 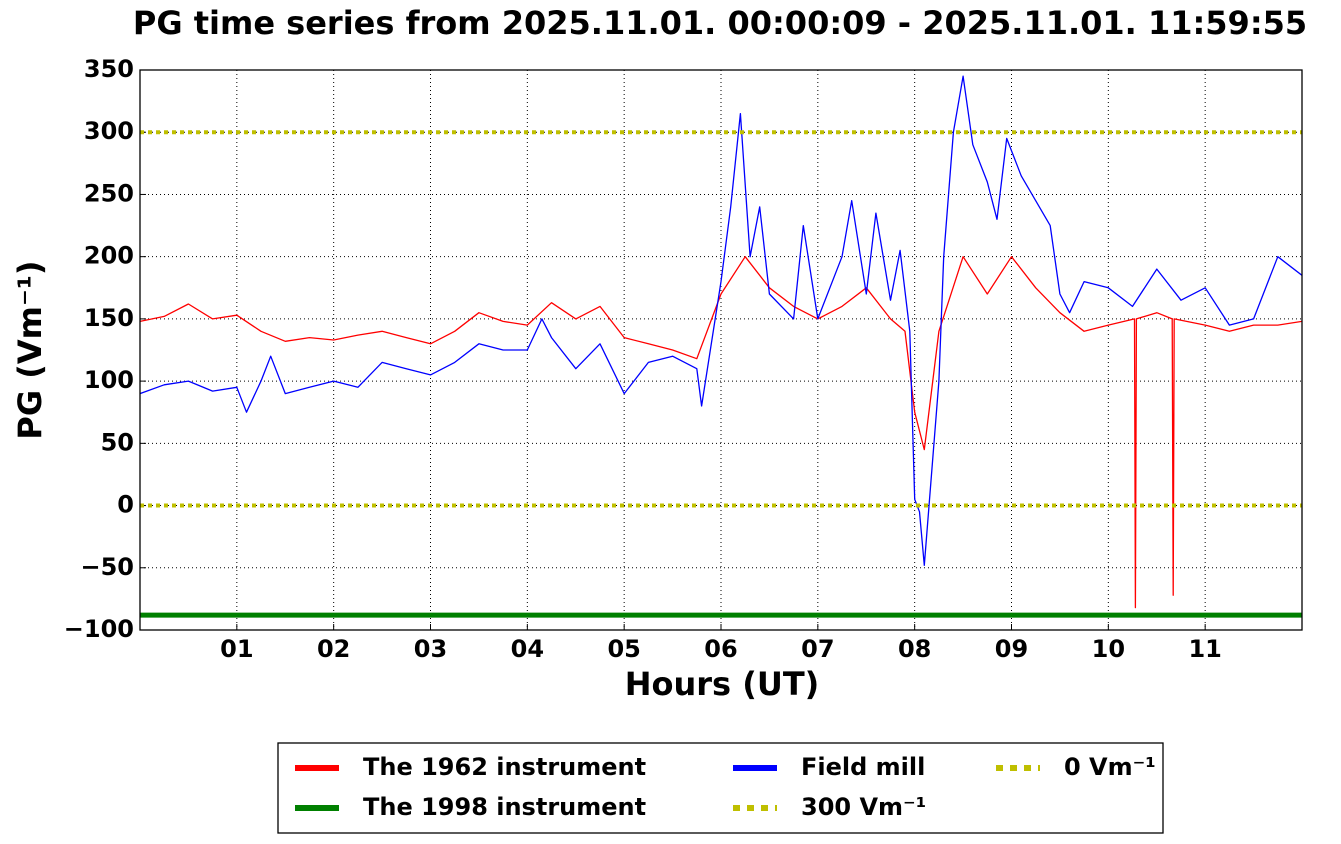 What do you see at coordinates (109, 380) in the screenshot?
I see `y-tick-label: 100` at bounding box center [109, 380].